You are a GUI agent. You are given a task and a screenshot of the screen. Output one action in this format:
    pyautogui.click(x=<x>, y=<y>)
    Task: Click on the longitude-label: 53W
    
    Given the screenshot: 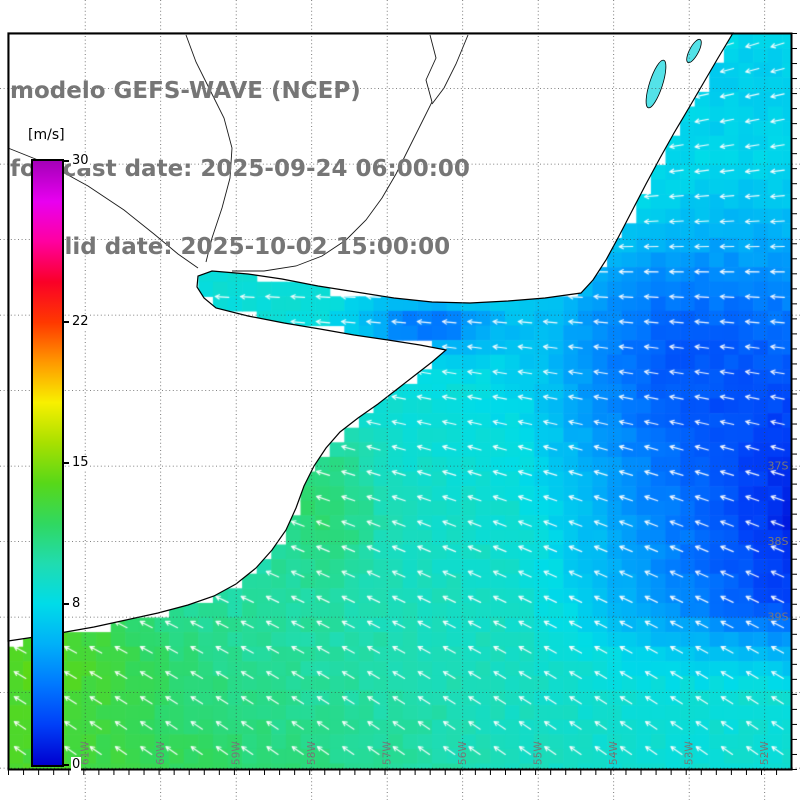 What is the action you would take?
    pyautogui.click(x=690, y=753)
    